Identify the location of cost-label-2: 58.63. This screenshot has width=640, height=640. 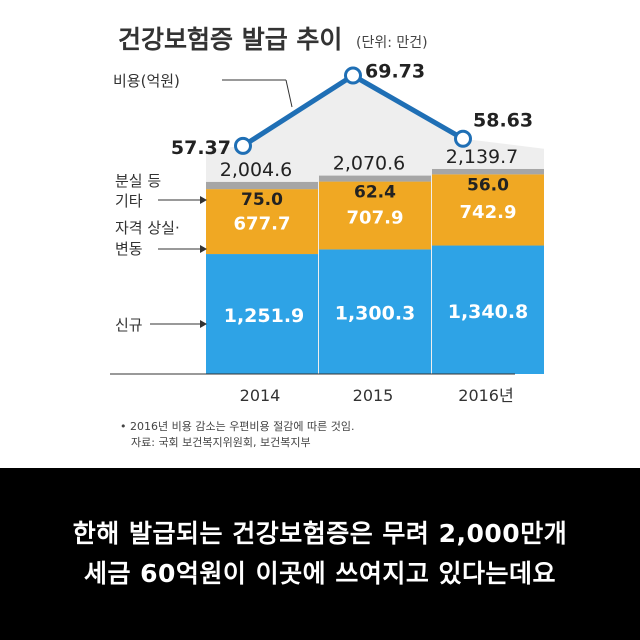
(503, 121).